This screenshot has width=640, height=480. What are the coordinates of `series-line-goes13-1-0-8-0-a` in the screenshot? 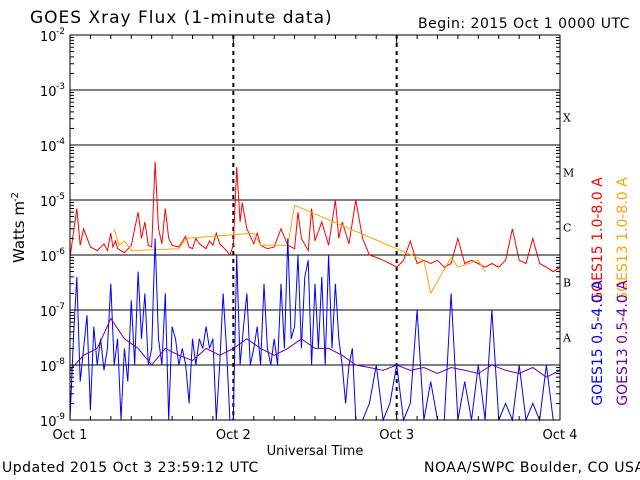 It's located at (299, 249).